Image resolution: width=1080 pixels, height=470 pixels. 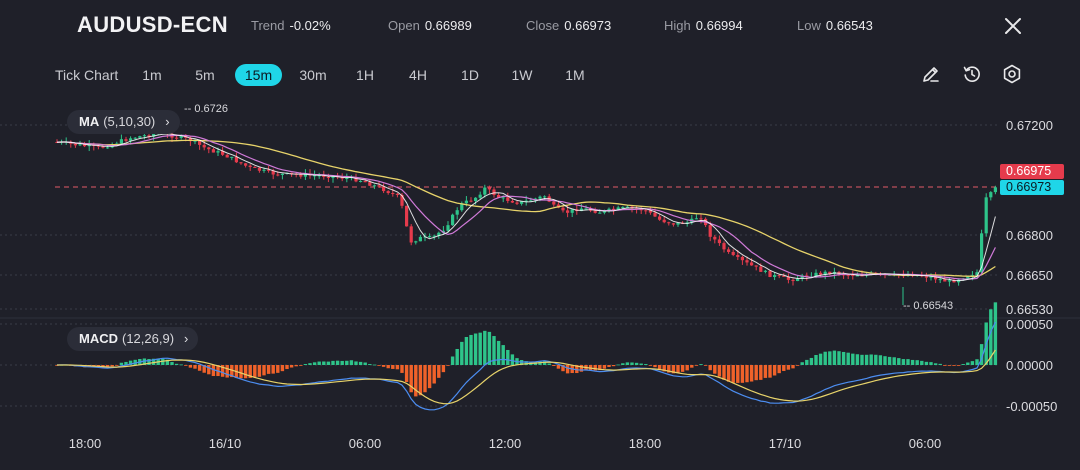 I want to click on tab-1w: 1W, so click(x=522, y=75).